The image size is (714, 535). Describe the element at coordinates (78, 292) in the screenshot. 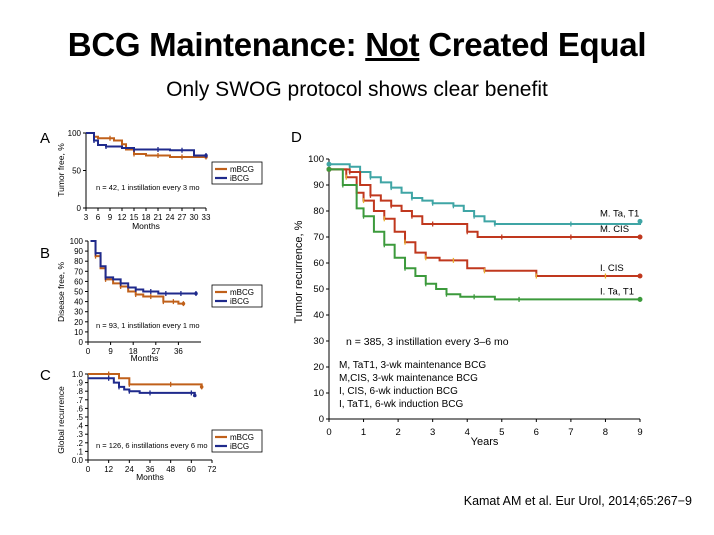

I see `y-tick-label-B: 50` at that location.